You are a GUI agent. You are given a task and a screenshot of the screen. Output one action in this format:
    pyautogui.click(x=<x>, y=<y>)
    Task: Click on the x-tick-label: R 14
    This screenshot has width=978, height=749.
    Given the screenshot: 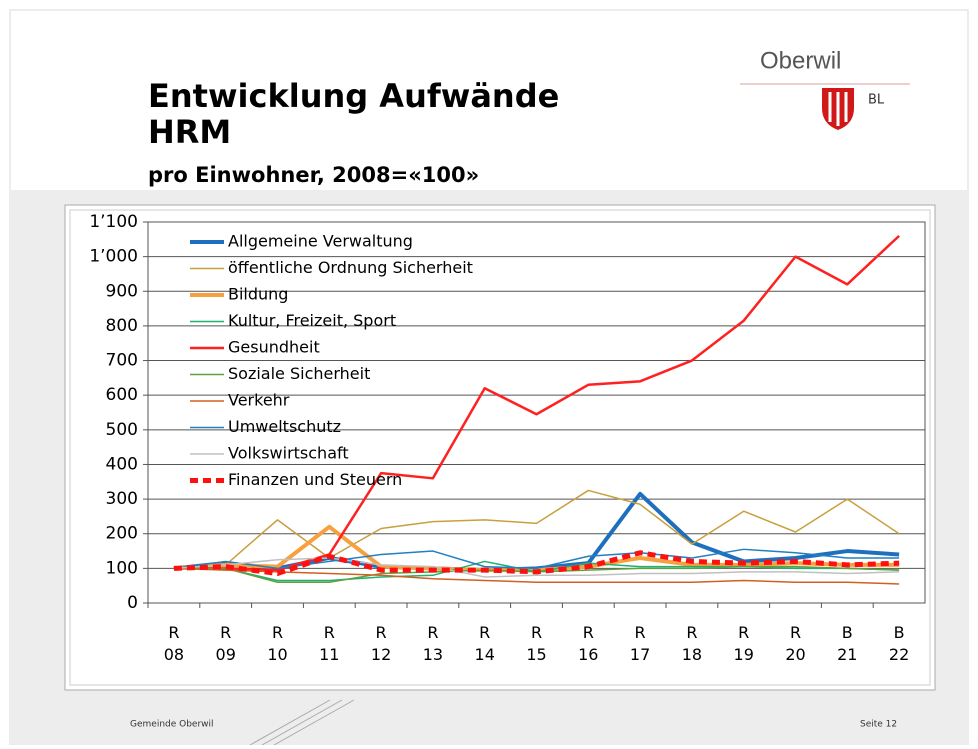 What is the action you would take?
    pyautogui.click(x=485, y=643)
    